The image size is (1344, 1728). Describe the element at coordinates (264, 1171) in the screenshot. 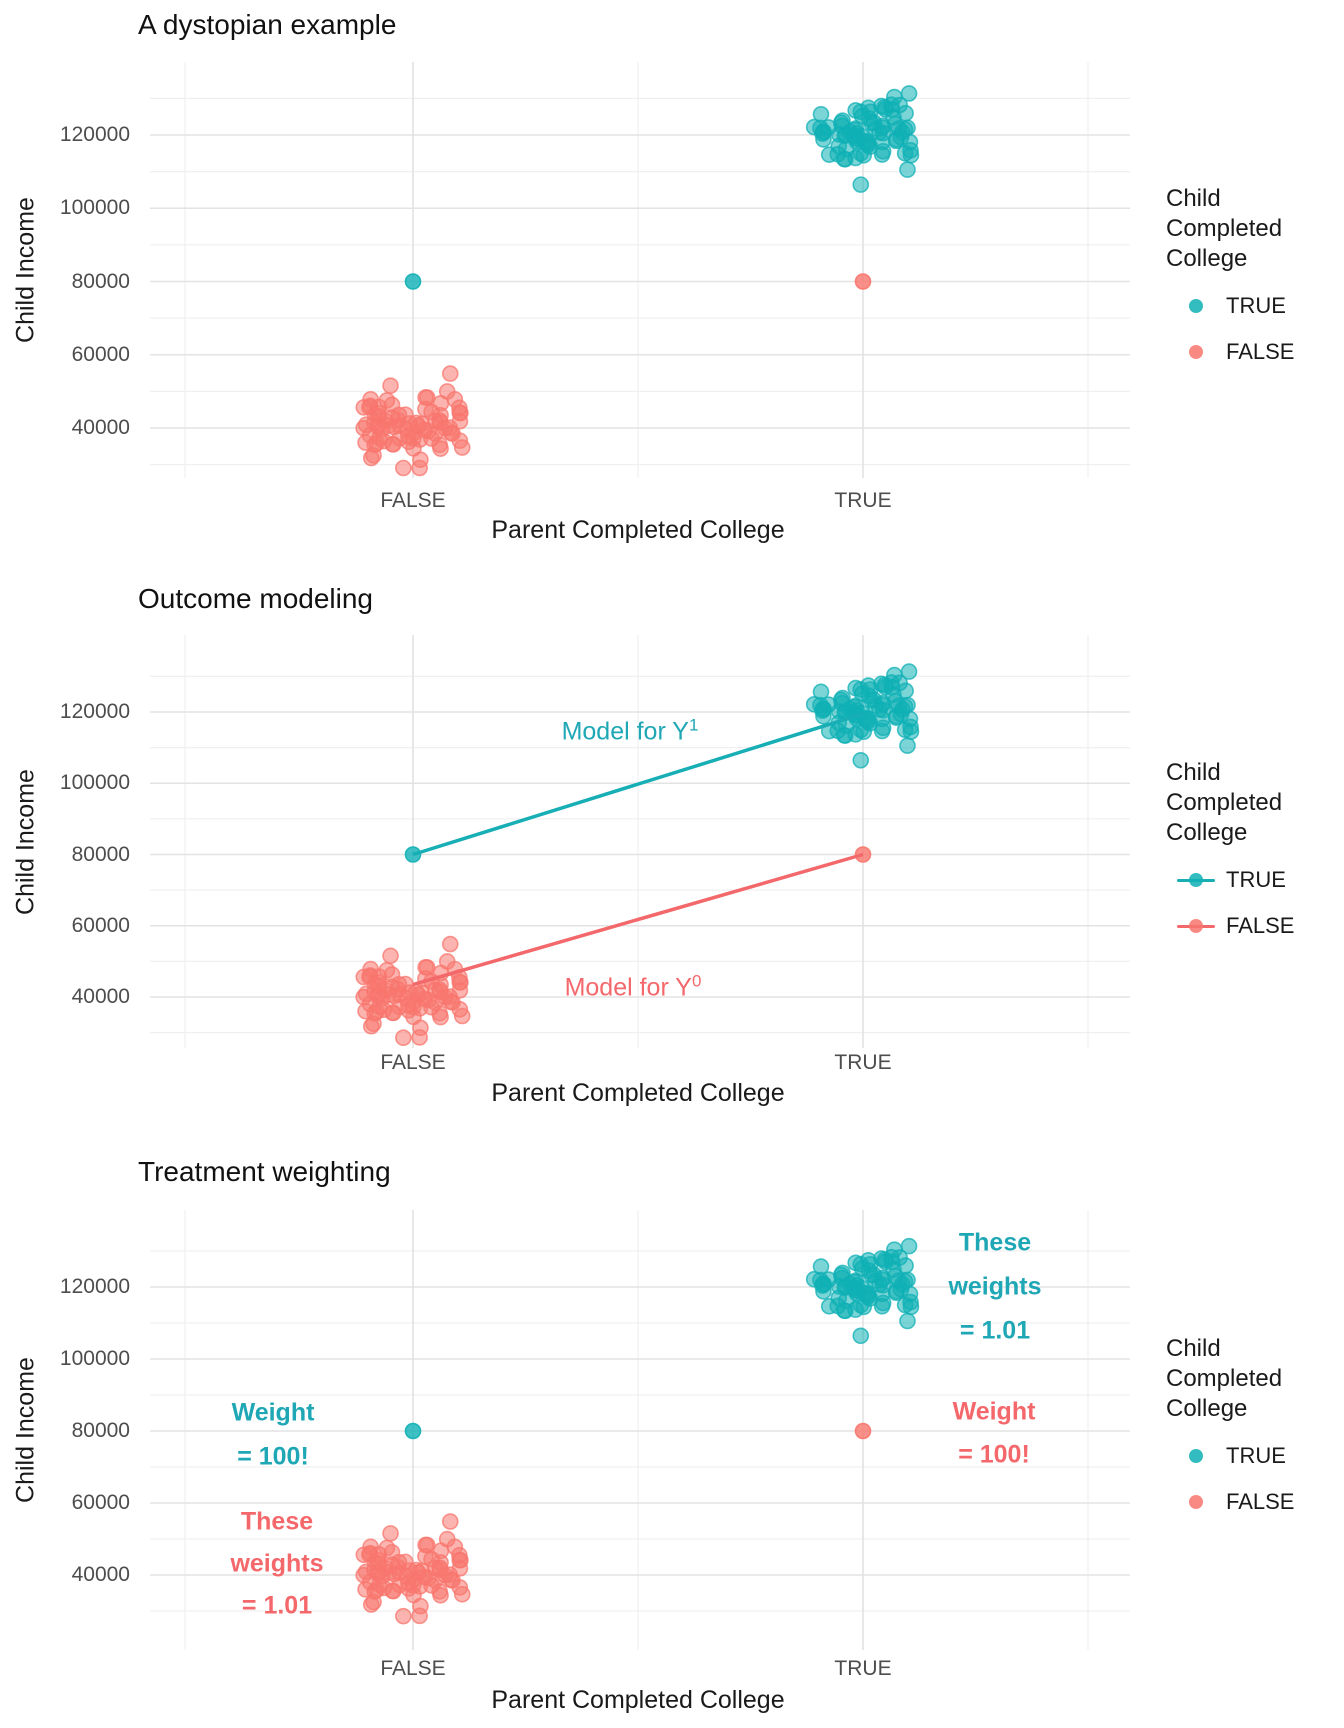

I see `panel-title-weighting: Treatment weighting` at that location.